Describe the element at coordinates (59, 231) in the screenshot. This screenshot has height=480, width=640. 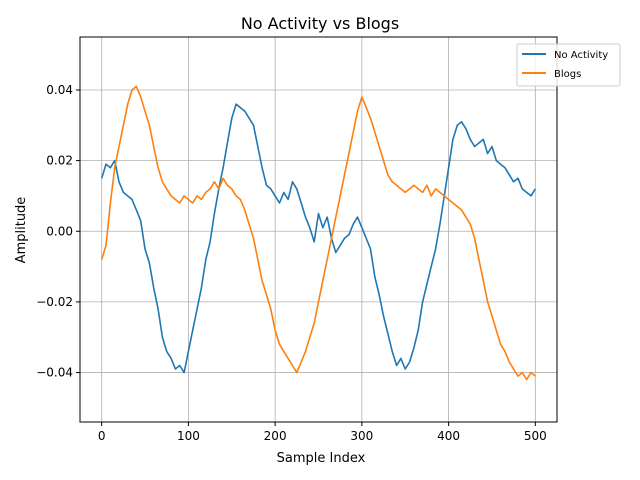
I see `y-tick-label: 0.00` at that location.